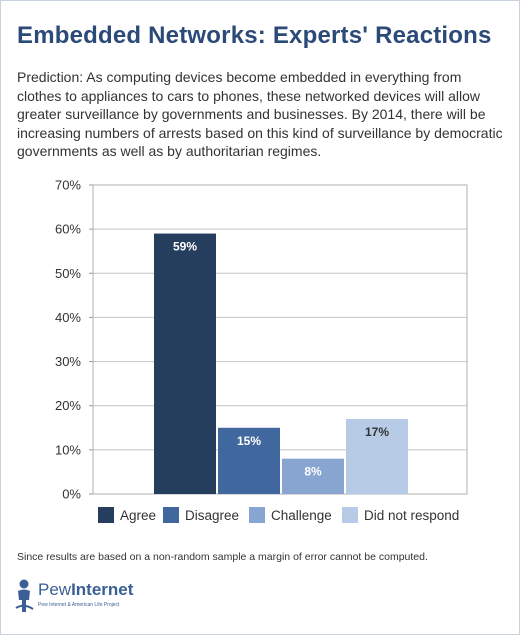 This screenshot has width=520, height=635. What do you see at coordinates (71, 494) in the screenshot?
I see `y-tick-label: 0%` at bounding box center [71, 494].